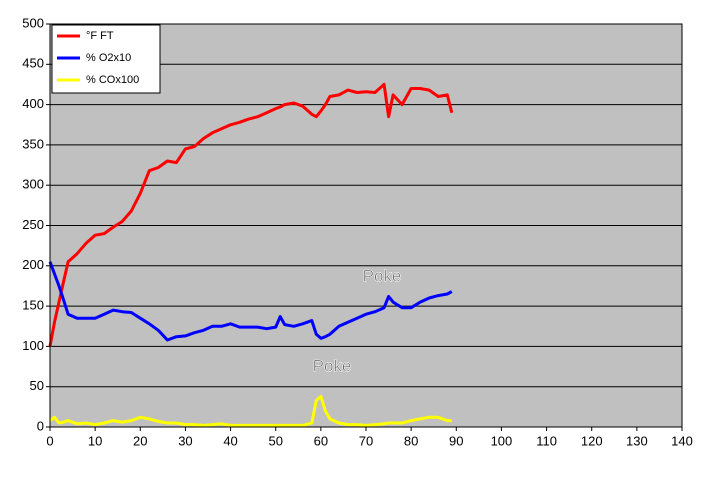 The width and height of the screenshot is (706, 478). What do you see at coordinates (502, 440) in the screenshot?
I see `x-tick-label: 100` at bounding box center [502, 440].